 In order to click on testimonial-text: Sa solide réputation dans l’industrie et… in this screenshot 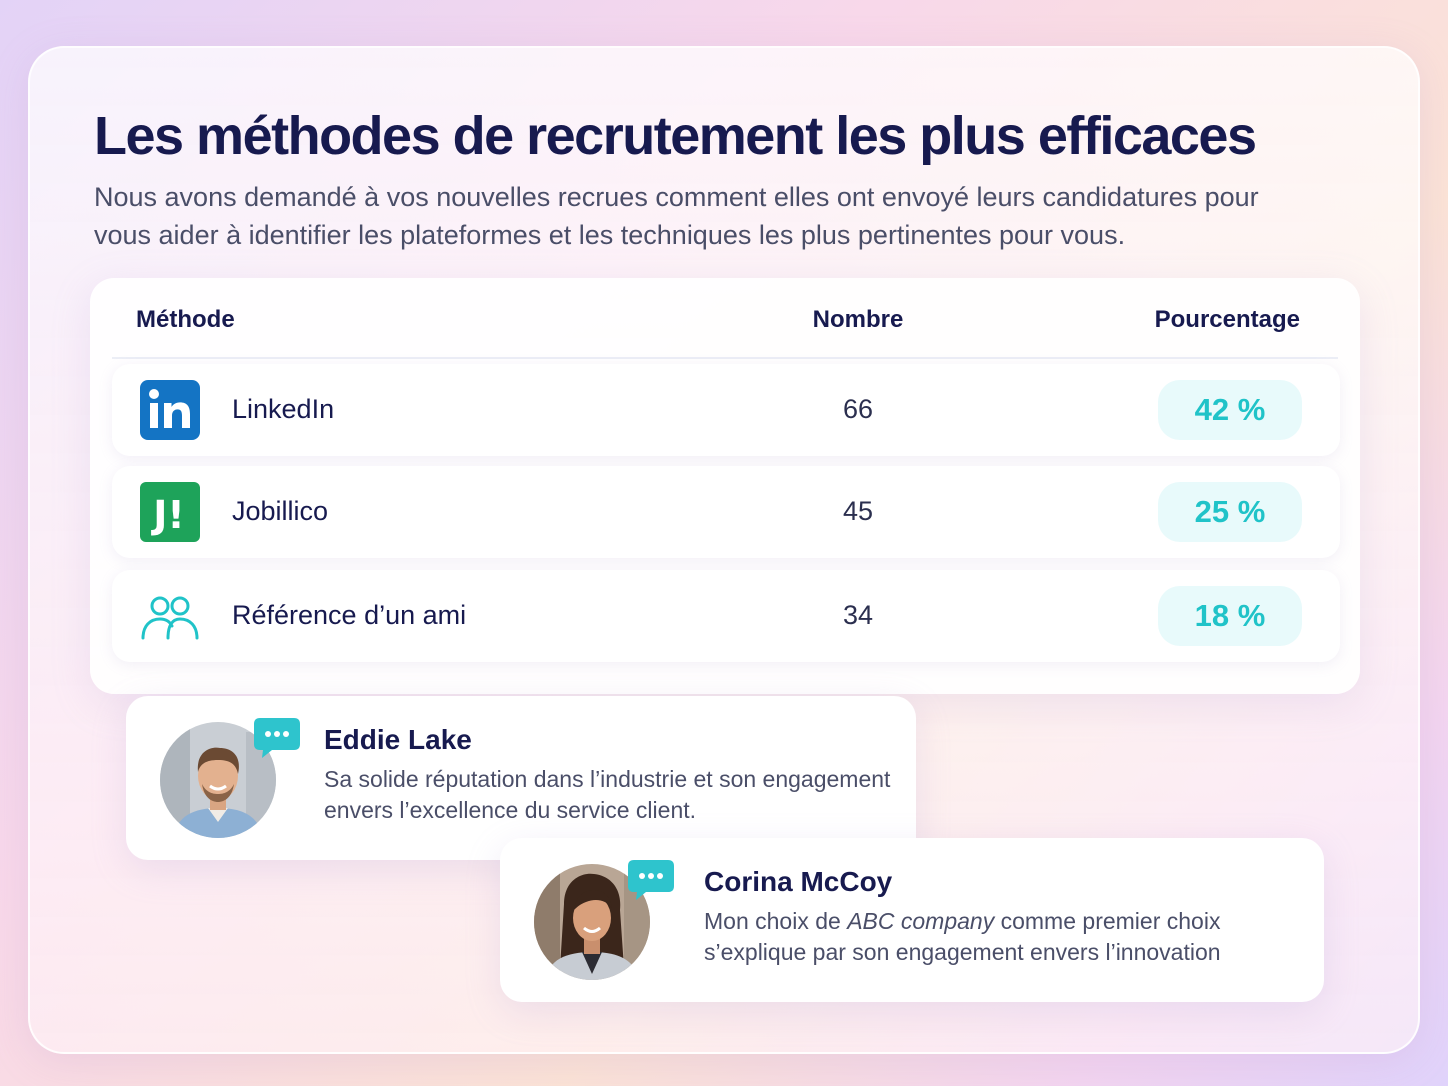, I will do `click(607, 794)`.